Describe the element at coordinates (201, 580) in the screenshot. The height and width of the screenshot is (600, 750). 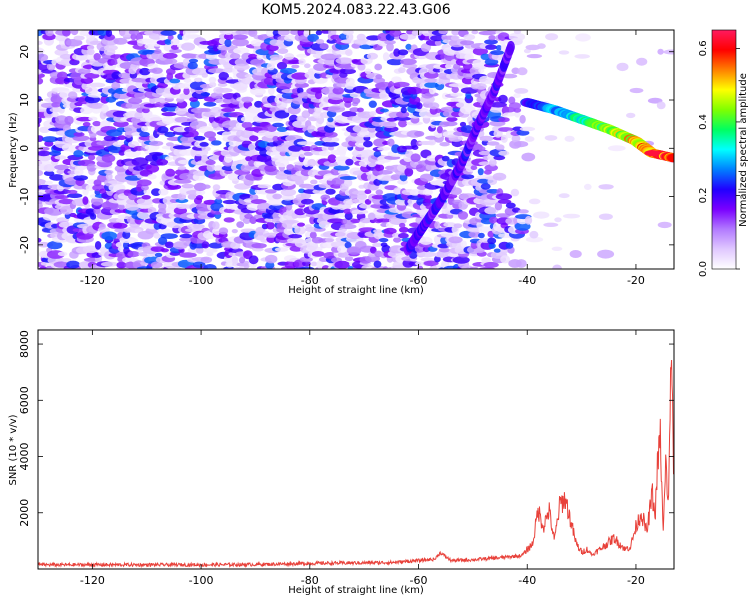
I see `x-tick-label: -100` at that location.